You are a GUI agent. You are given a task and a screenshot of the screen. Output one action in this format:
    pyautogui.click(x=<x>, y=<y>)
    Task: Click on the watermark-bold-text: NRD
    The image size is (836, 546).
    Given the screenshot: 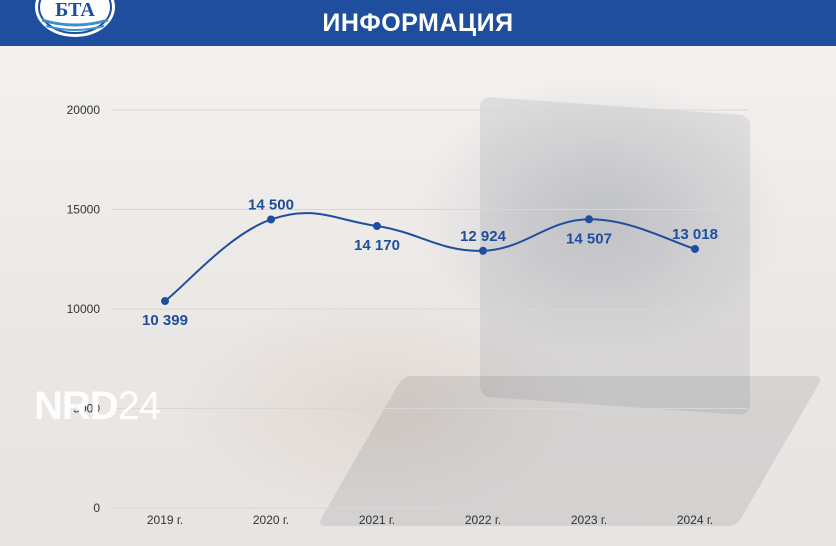 What is the action you would take?
    pyautogui.click(x=76, y=406)
    